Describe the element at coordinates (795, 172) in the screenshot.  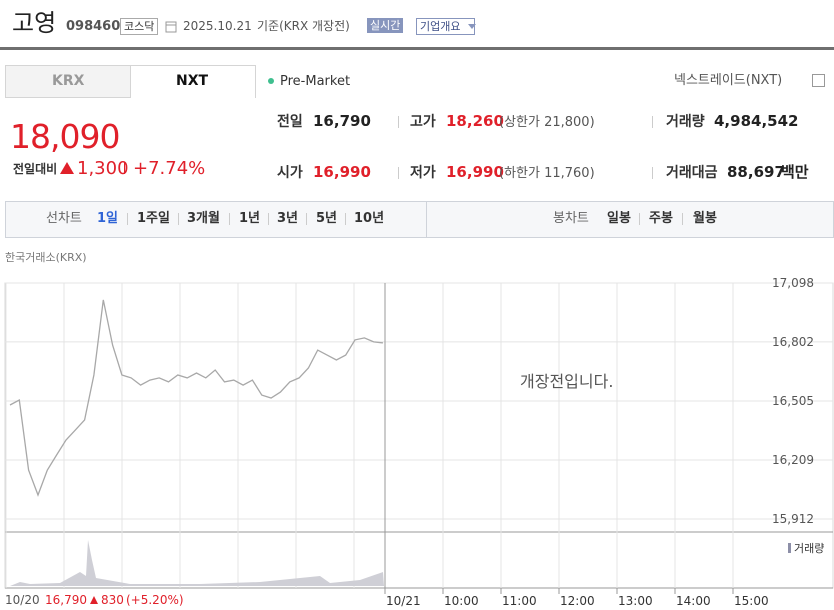
I see `stat-unit: 백만` at that location.